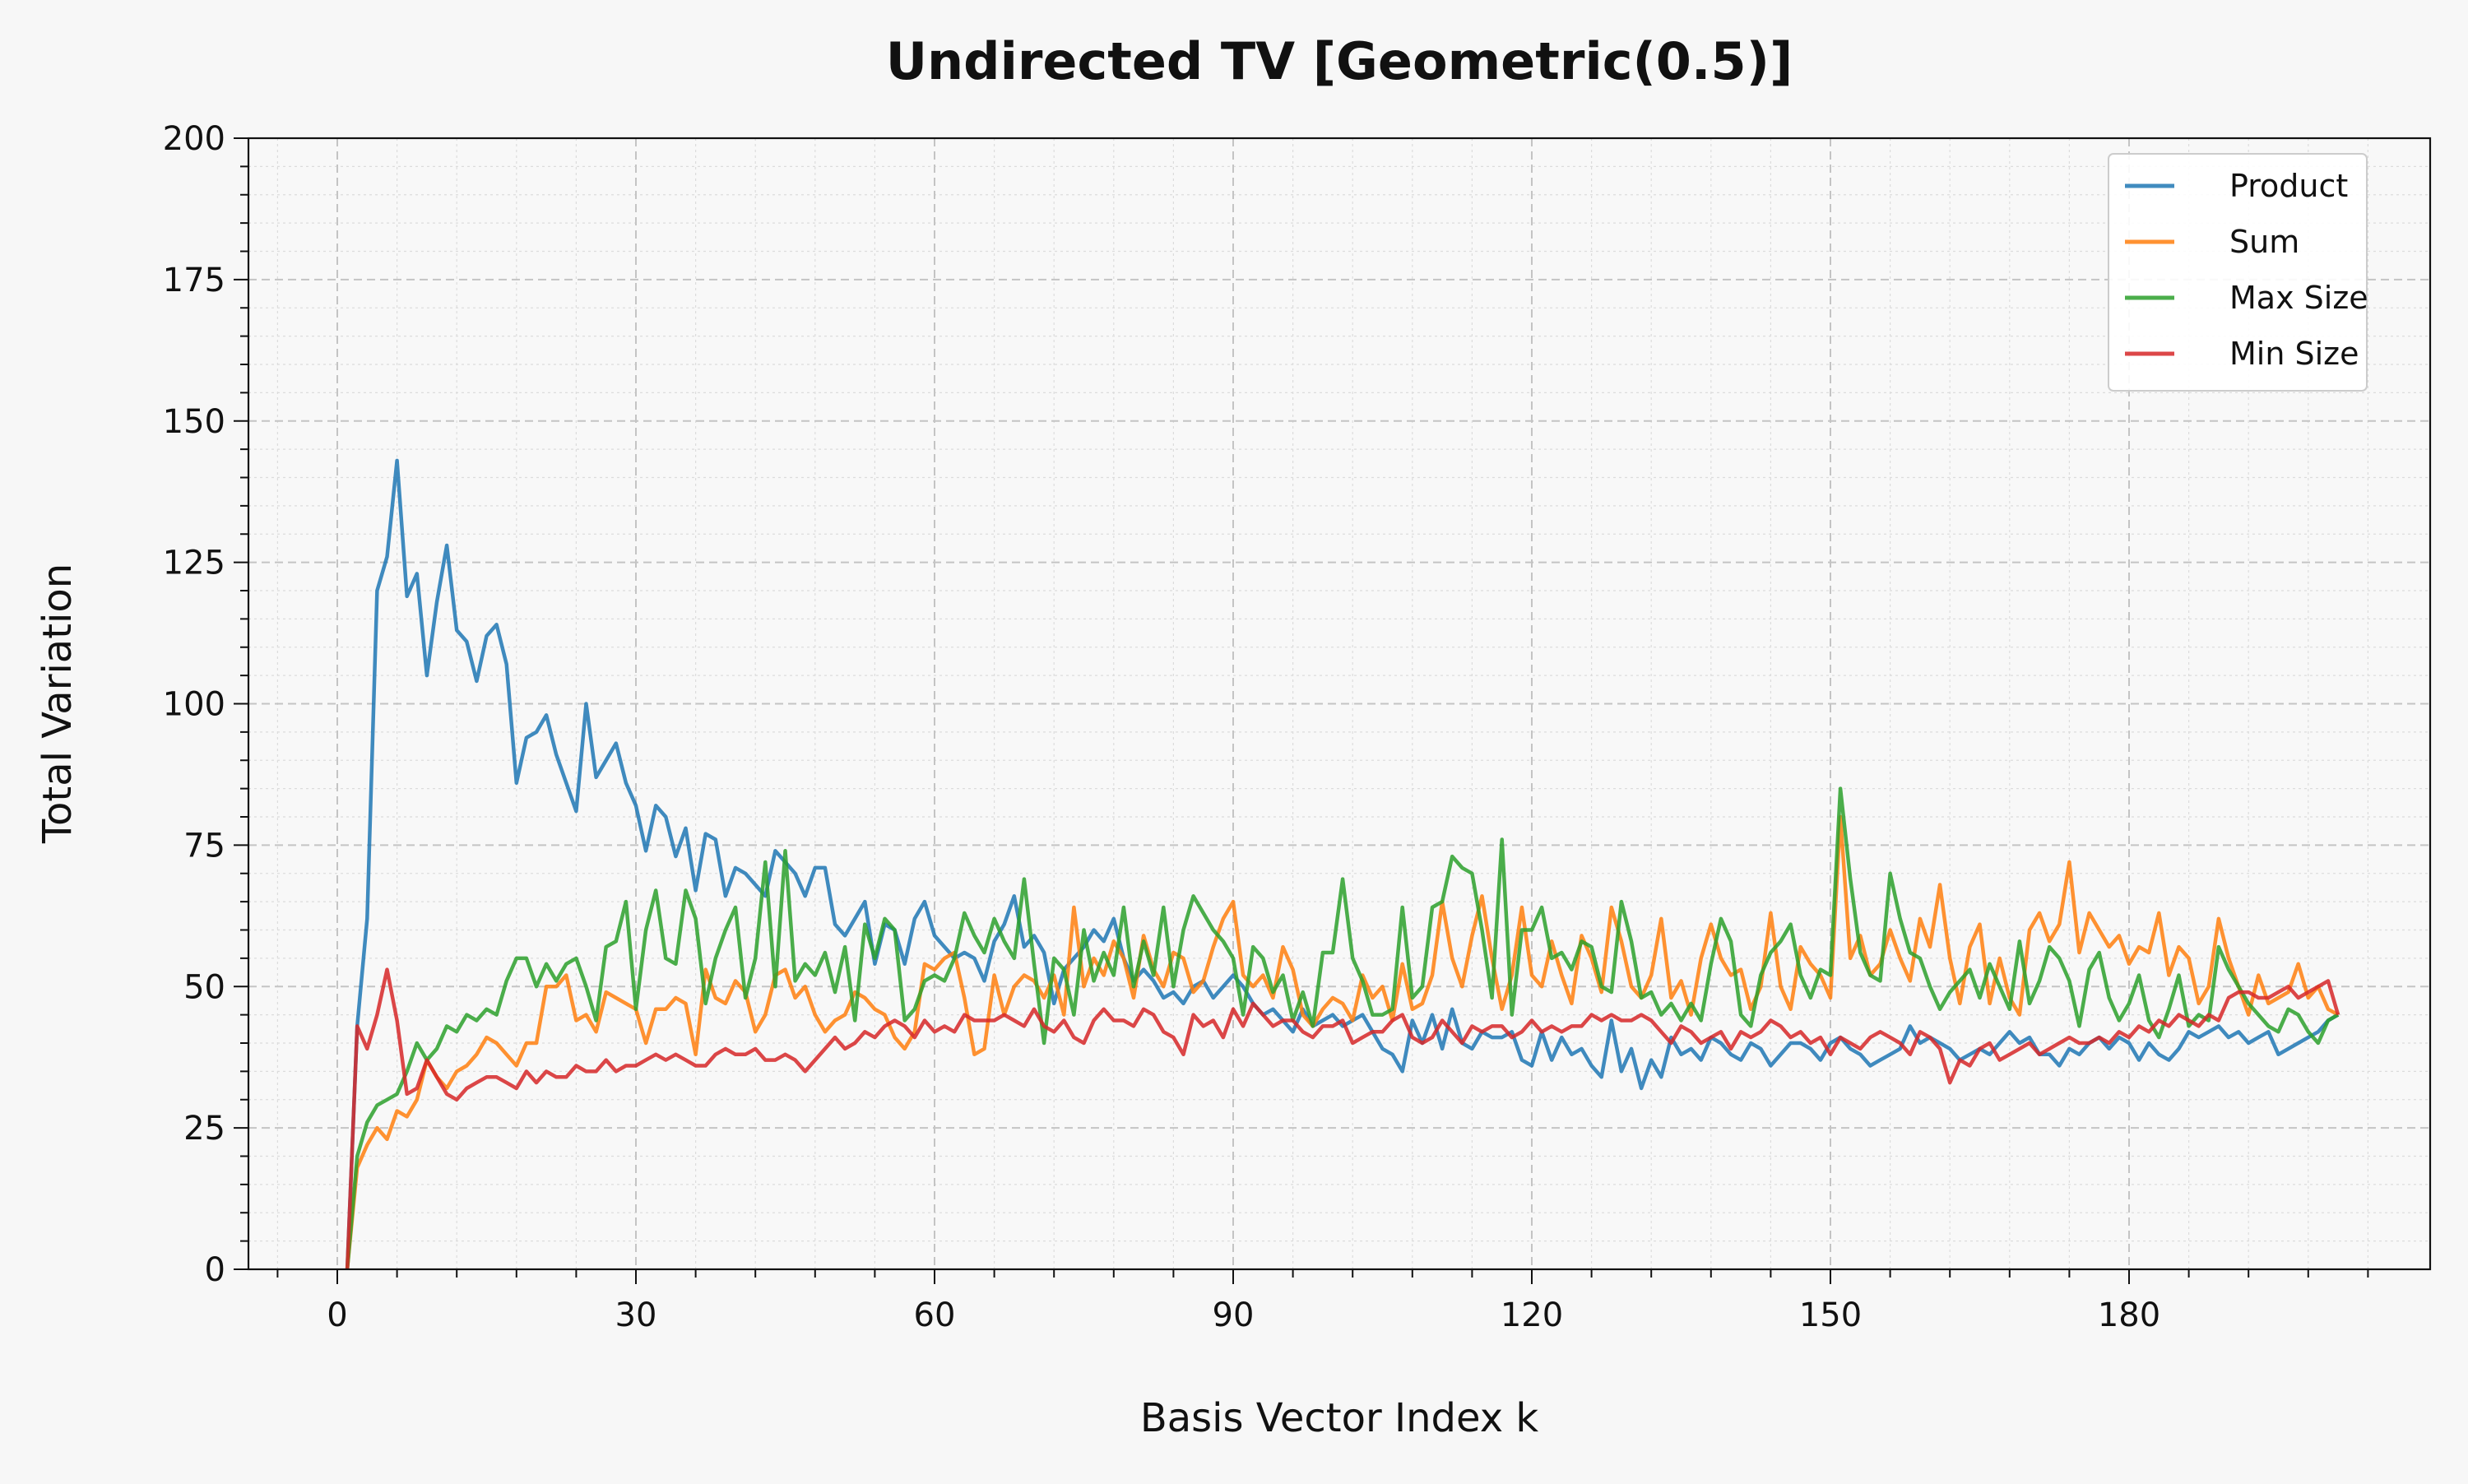  What do you see at coordinates (1830, 1315) in the screenshot?
I see `x-tick-label: 150` at bounding box center [1830, 1315].